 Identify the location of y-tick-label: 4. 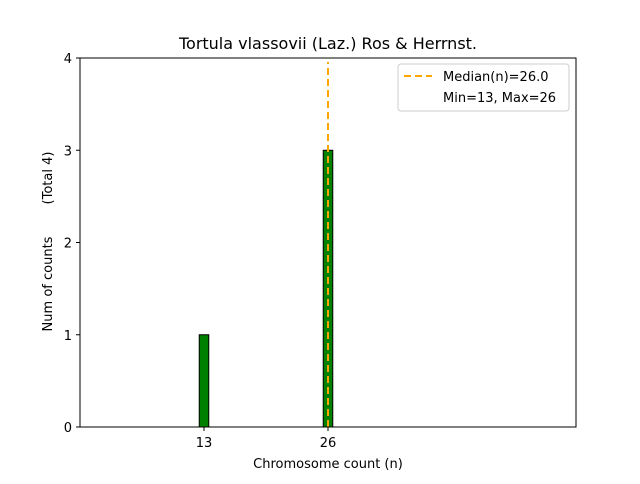
(68, 59).